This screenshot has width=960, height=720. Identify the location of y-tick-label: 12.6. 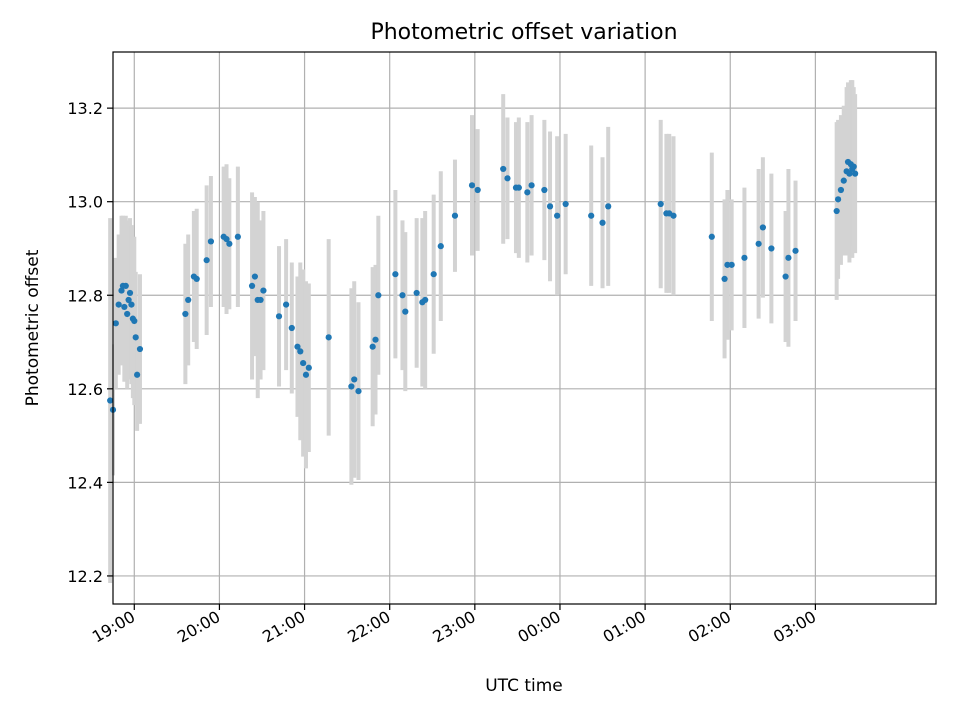
(85, 389).